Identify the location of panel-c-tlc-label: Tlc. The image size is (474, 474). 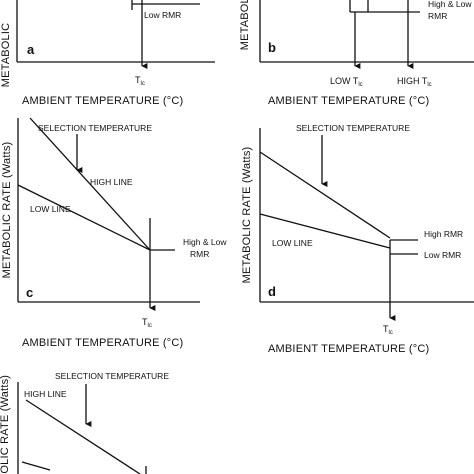
(147, 323).